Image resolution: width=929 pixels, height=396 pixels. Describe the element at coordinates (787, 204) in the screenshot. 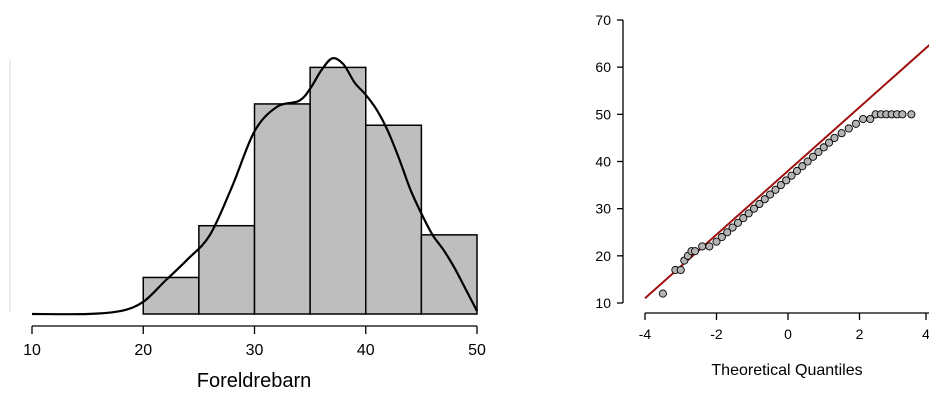

I see `qq-points` at that location.